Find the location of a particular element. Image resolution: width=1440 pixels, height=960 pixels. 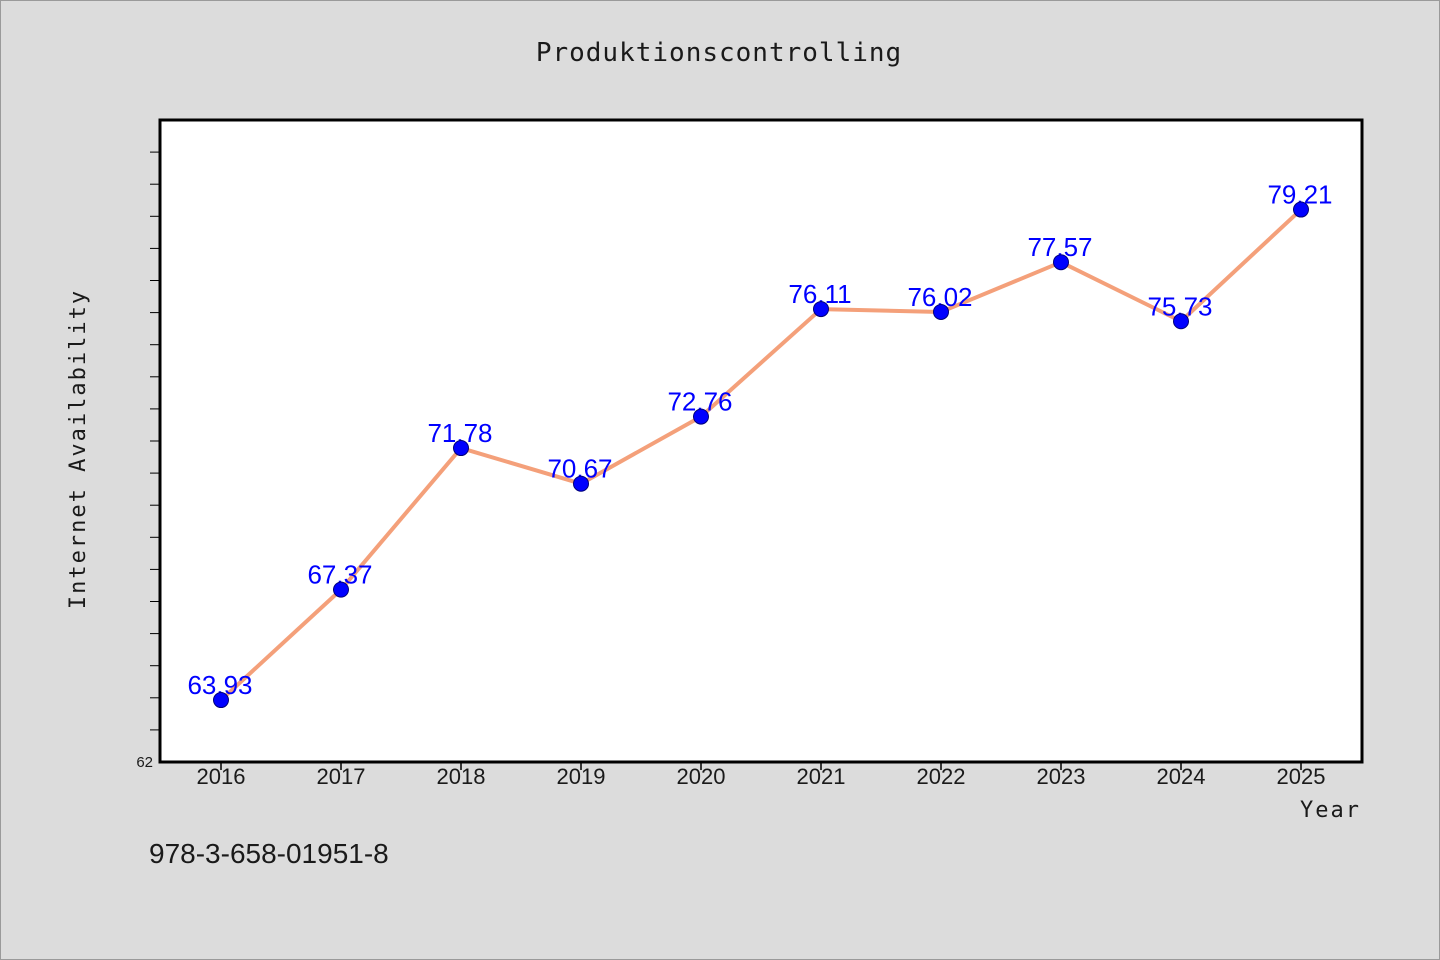

x-tick-label: 2024 is located at coordinates (1181, 776).